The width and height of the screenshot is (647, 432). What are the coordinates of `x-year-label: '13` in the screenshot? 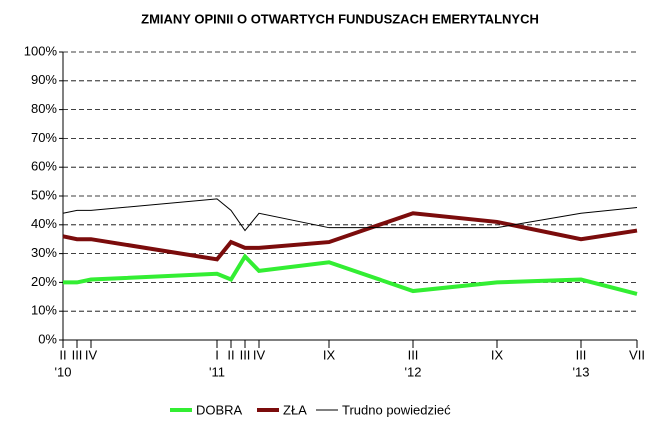 It's located at (581, 371).